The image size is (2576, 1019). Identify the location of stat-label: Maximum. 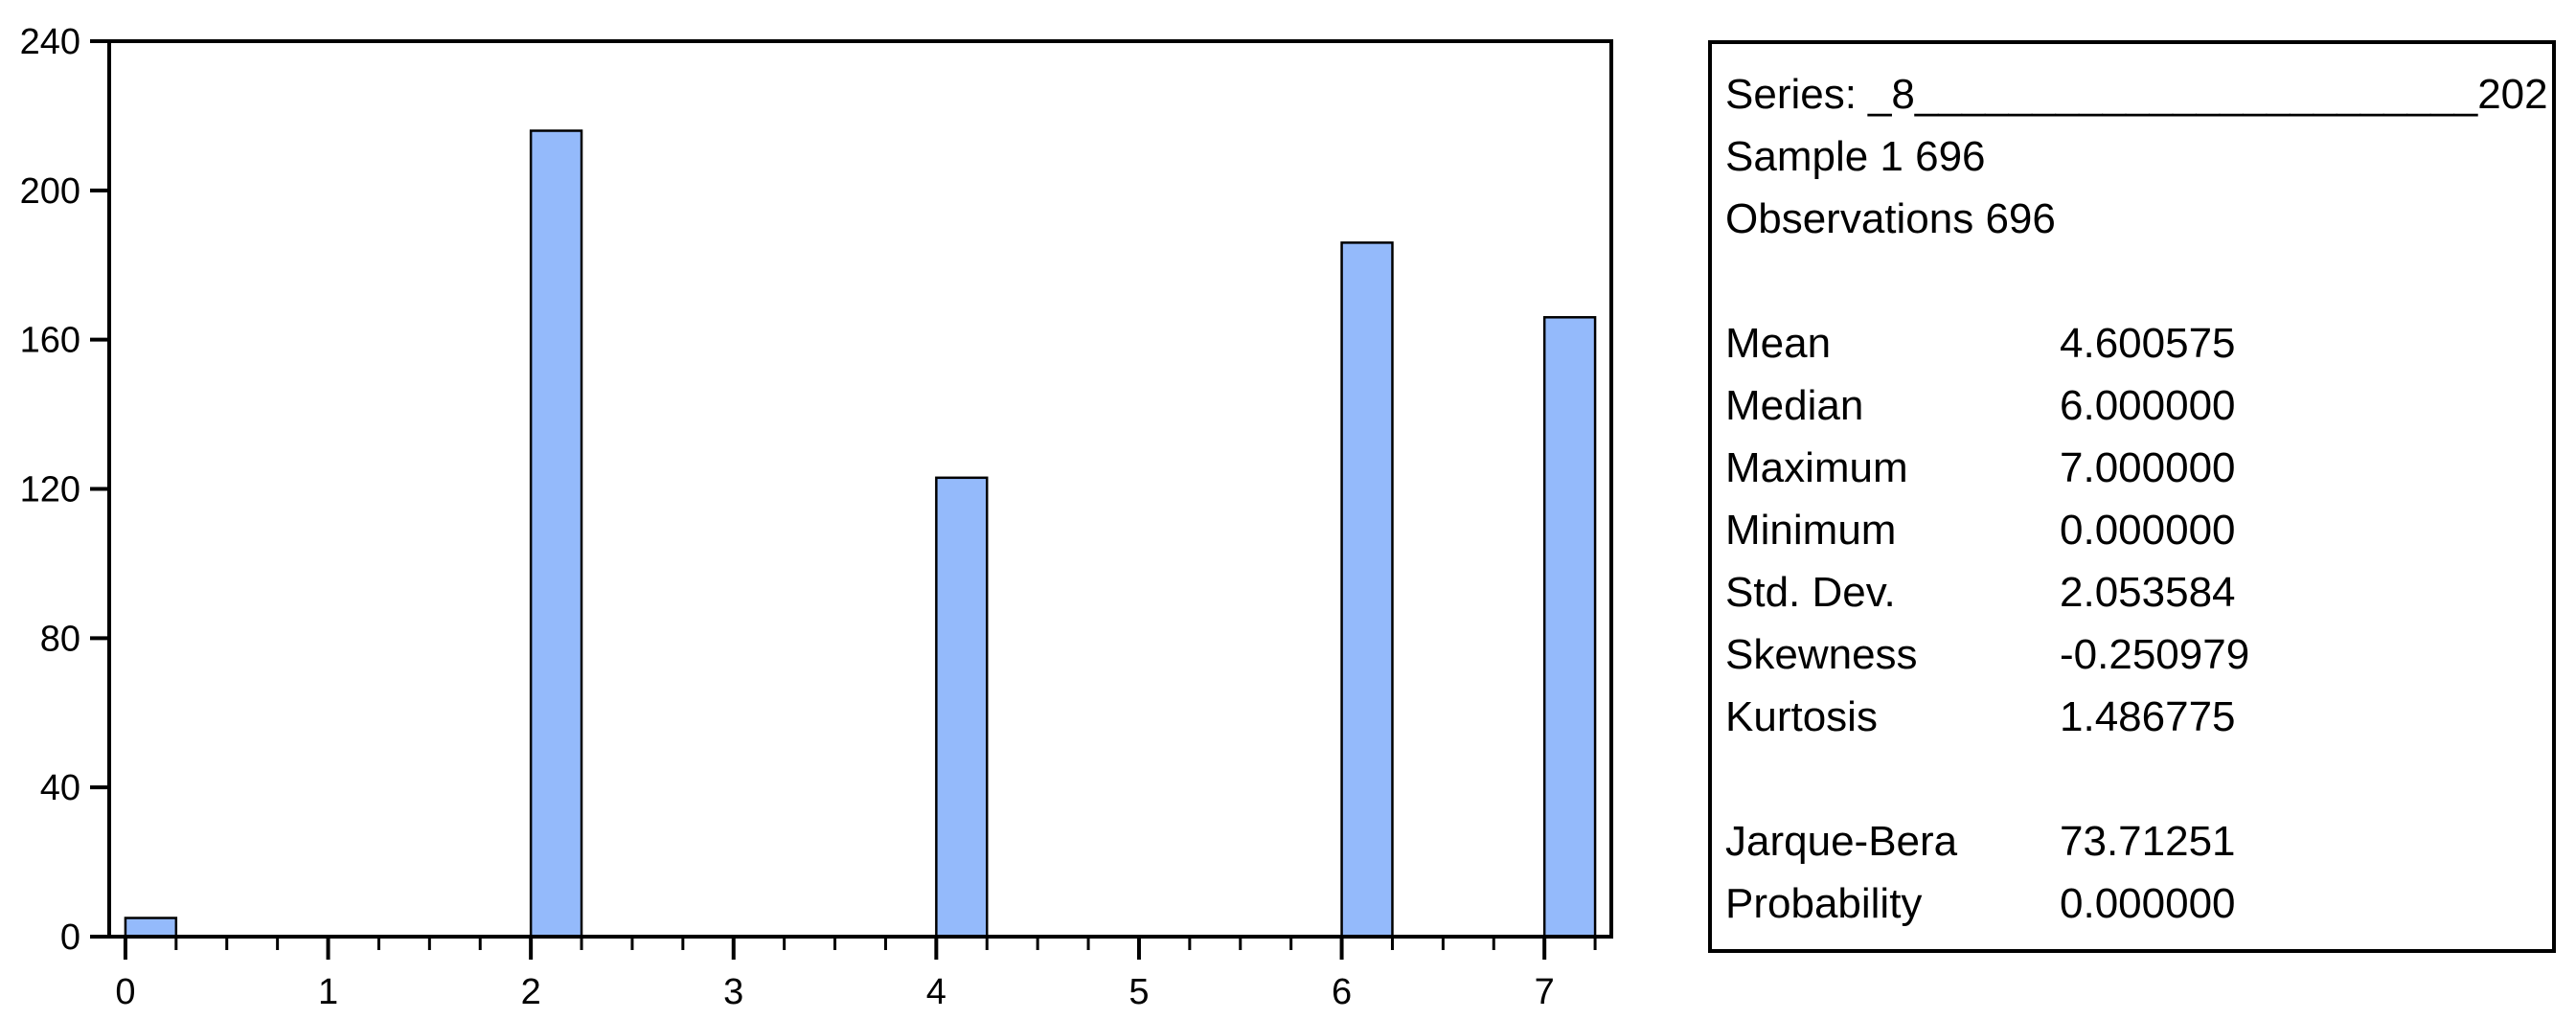
(1817, 467).